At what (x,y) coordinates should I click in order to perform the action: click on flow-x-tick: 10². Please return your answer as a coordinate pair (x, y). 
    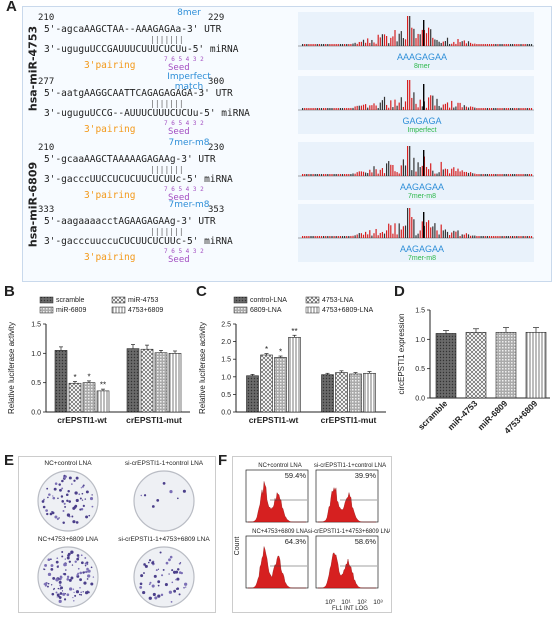
    Looking at the image, I should click on (362, 602).